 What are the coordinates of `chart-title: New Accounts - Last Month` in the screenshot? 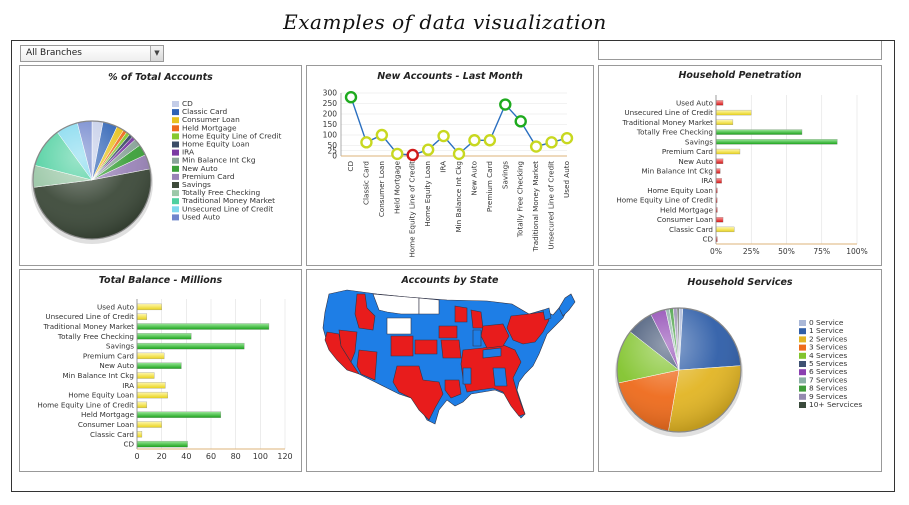 It's located at (450, 76).